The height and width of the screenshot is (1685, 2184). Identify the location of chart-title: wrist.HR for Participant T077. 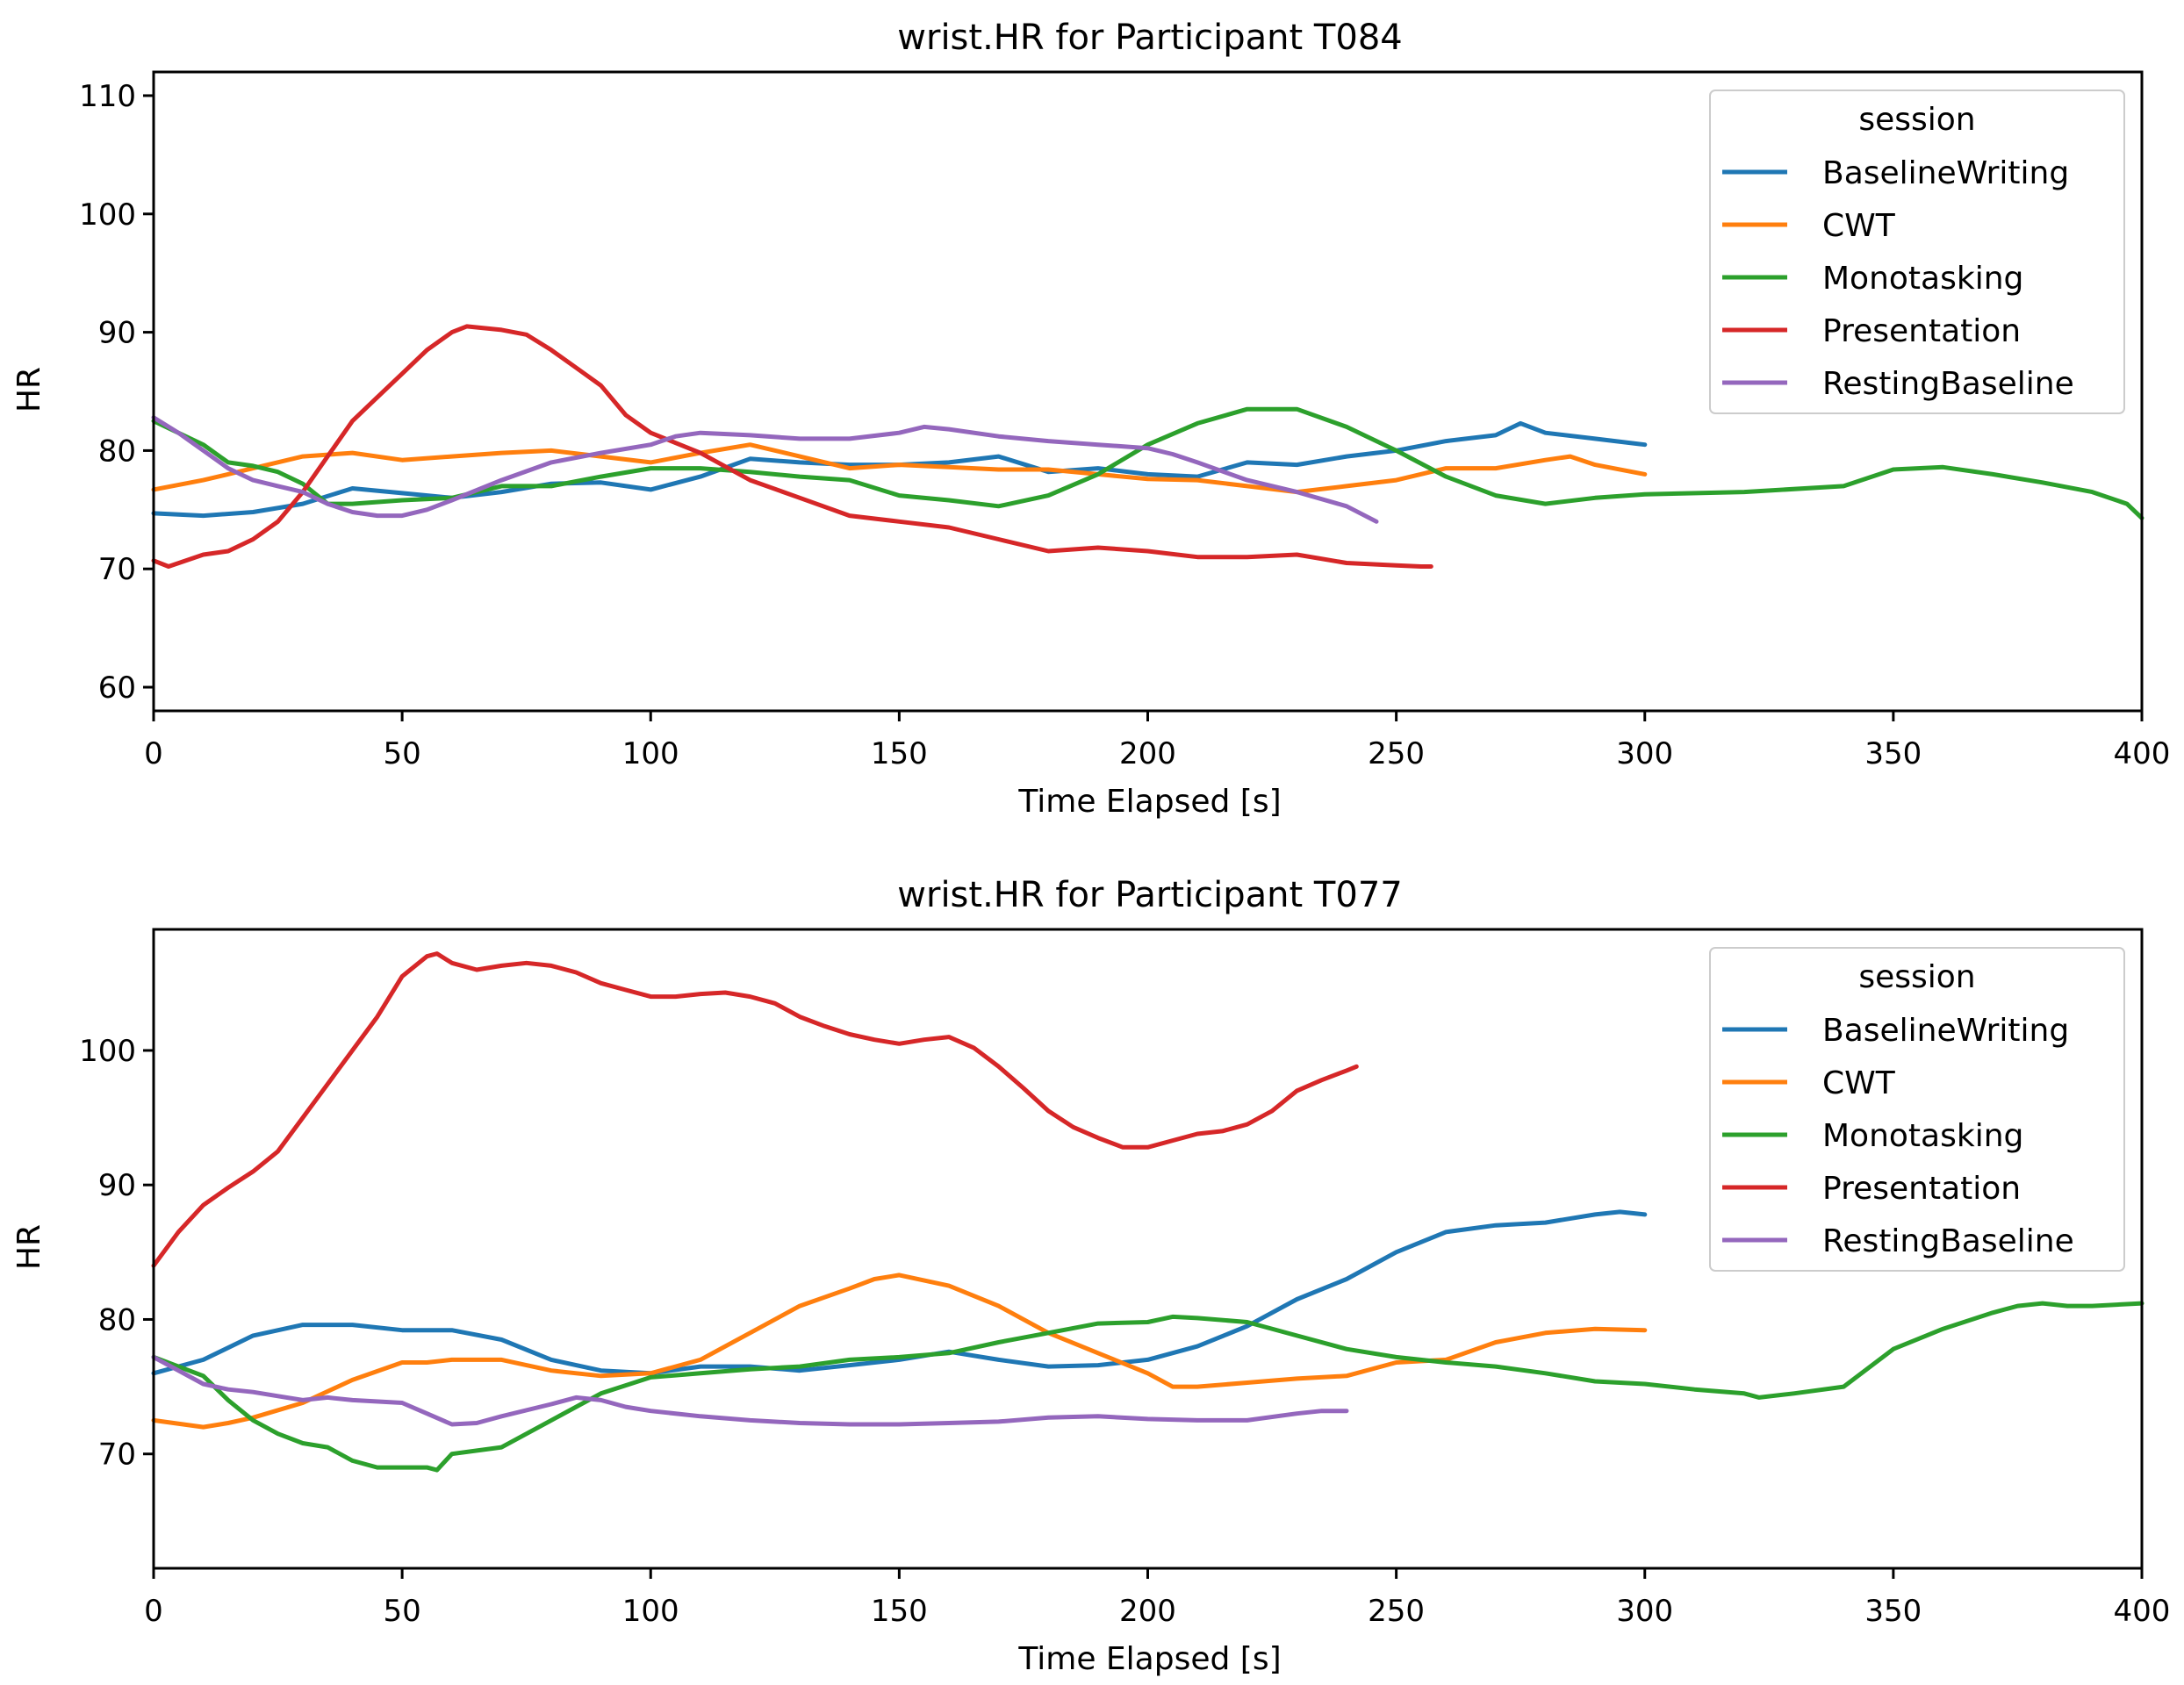
(1149, 895).